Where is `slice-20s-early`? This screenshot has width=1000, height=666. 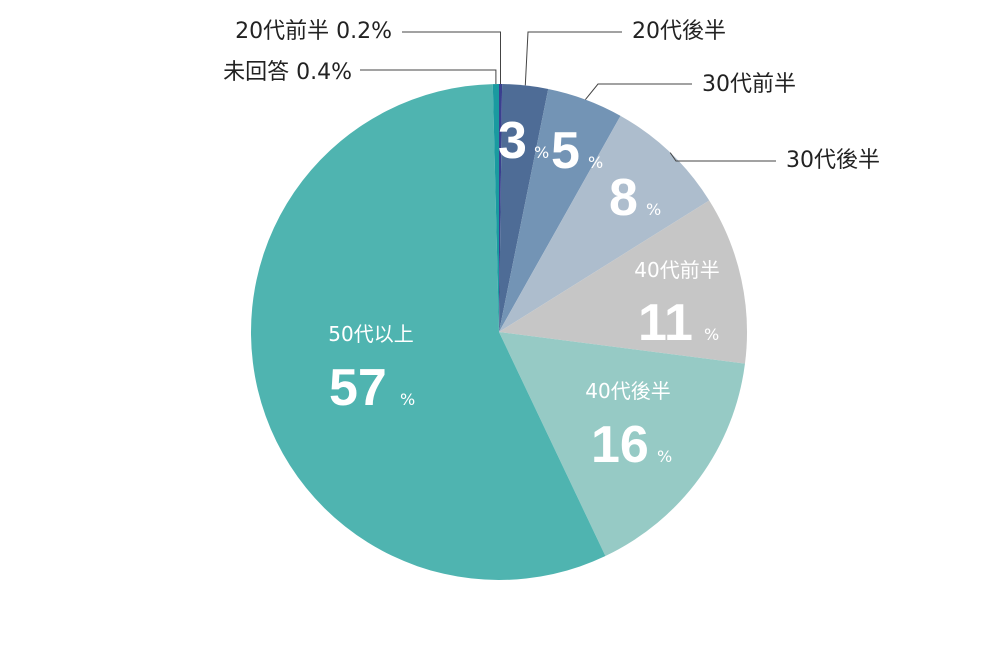 slice-20s-early is located at coordinates (501, 208).